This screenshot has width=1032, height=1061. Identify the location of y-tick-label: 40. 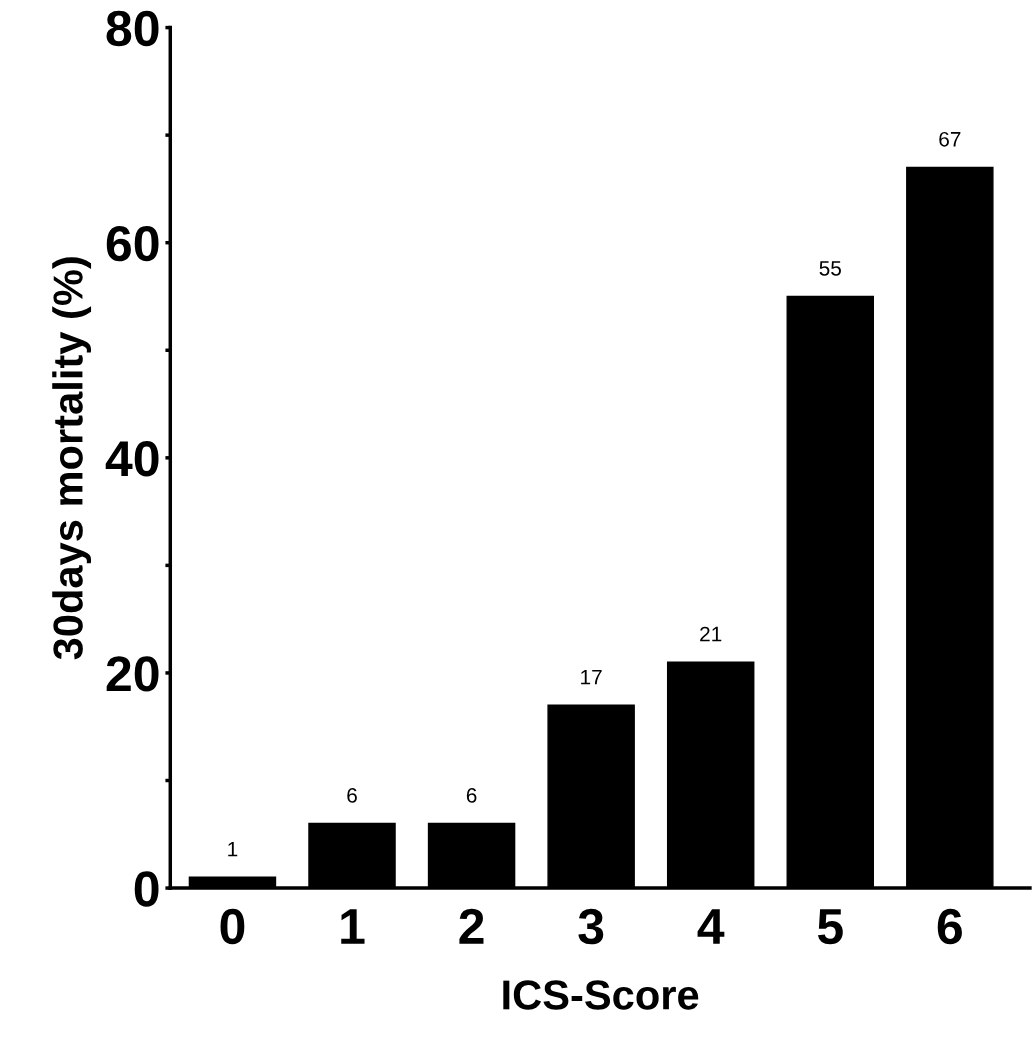
(132, 459).